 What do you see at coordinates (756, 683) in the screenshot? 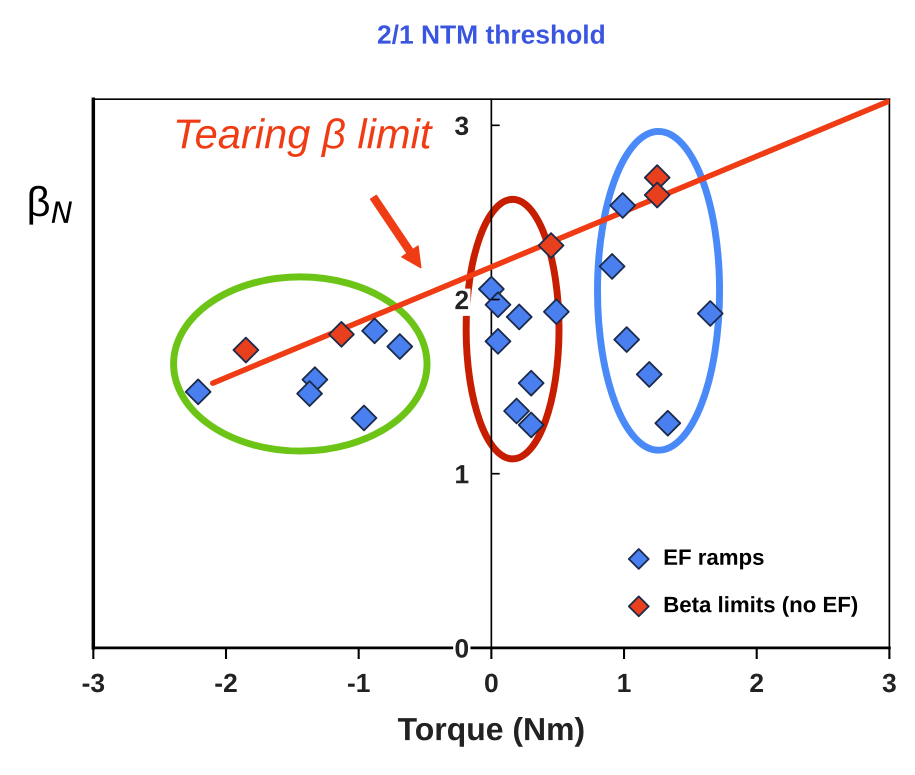
I see `x-tick-label: 2` at bounding box center [756, 683].